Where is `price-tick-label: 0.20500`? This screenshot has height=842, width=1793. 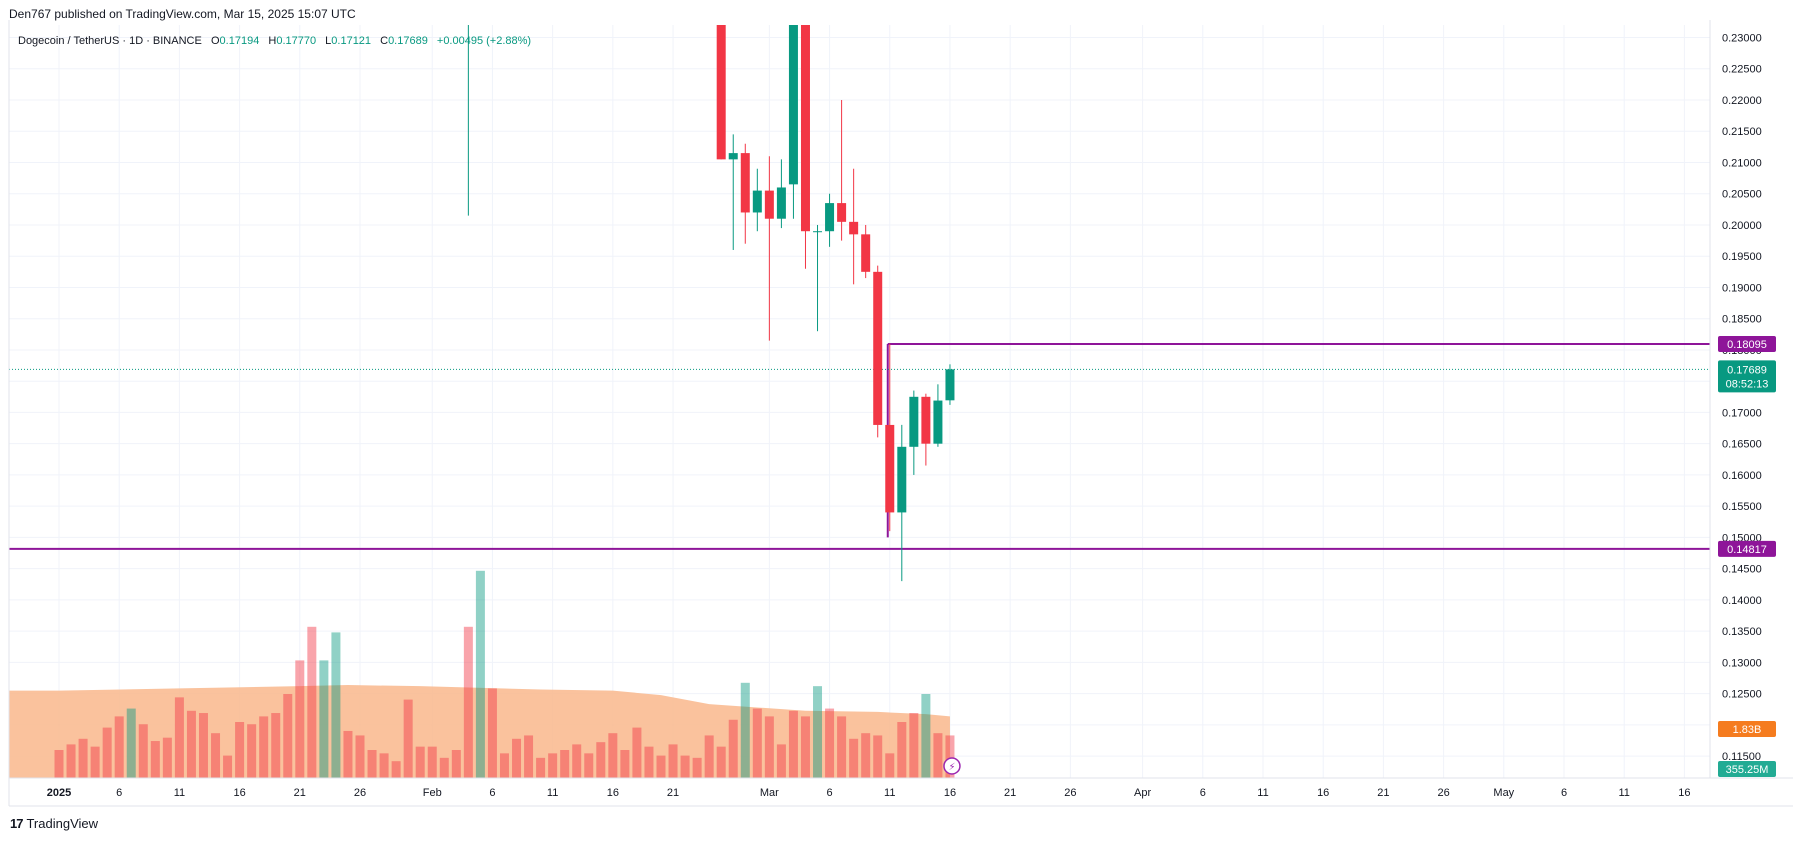
price-tick-label: 0.20500 is located at coordinates (1742, 195).